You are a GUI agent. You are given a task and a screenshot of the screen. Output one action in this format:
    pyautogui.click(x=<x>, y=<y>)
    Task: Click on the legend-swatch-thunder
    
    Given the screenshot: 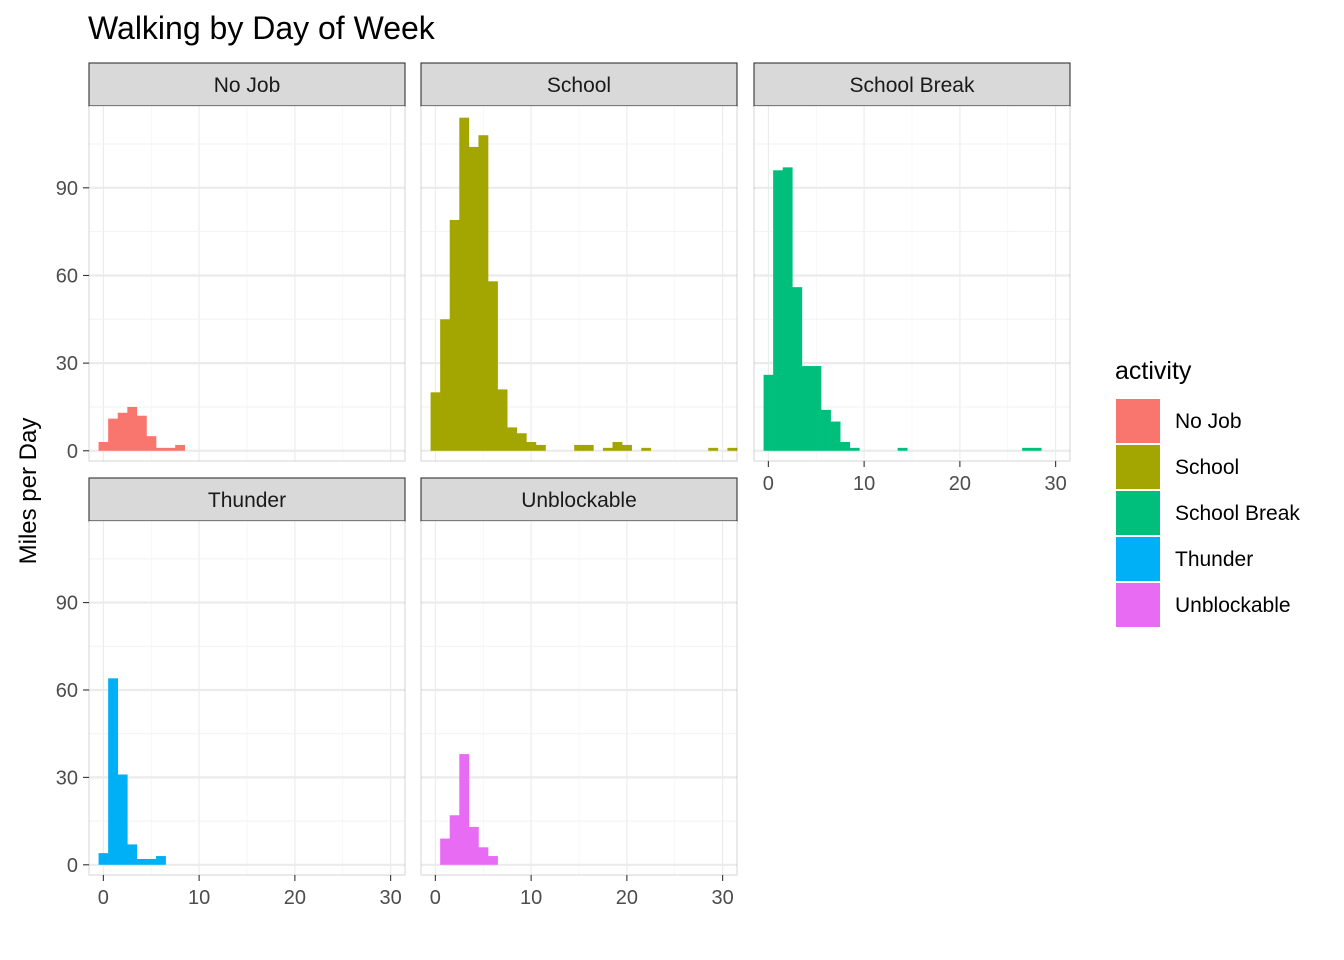 What is the action you would take?
    pyautogui.click(x=1138, y=559)
    